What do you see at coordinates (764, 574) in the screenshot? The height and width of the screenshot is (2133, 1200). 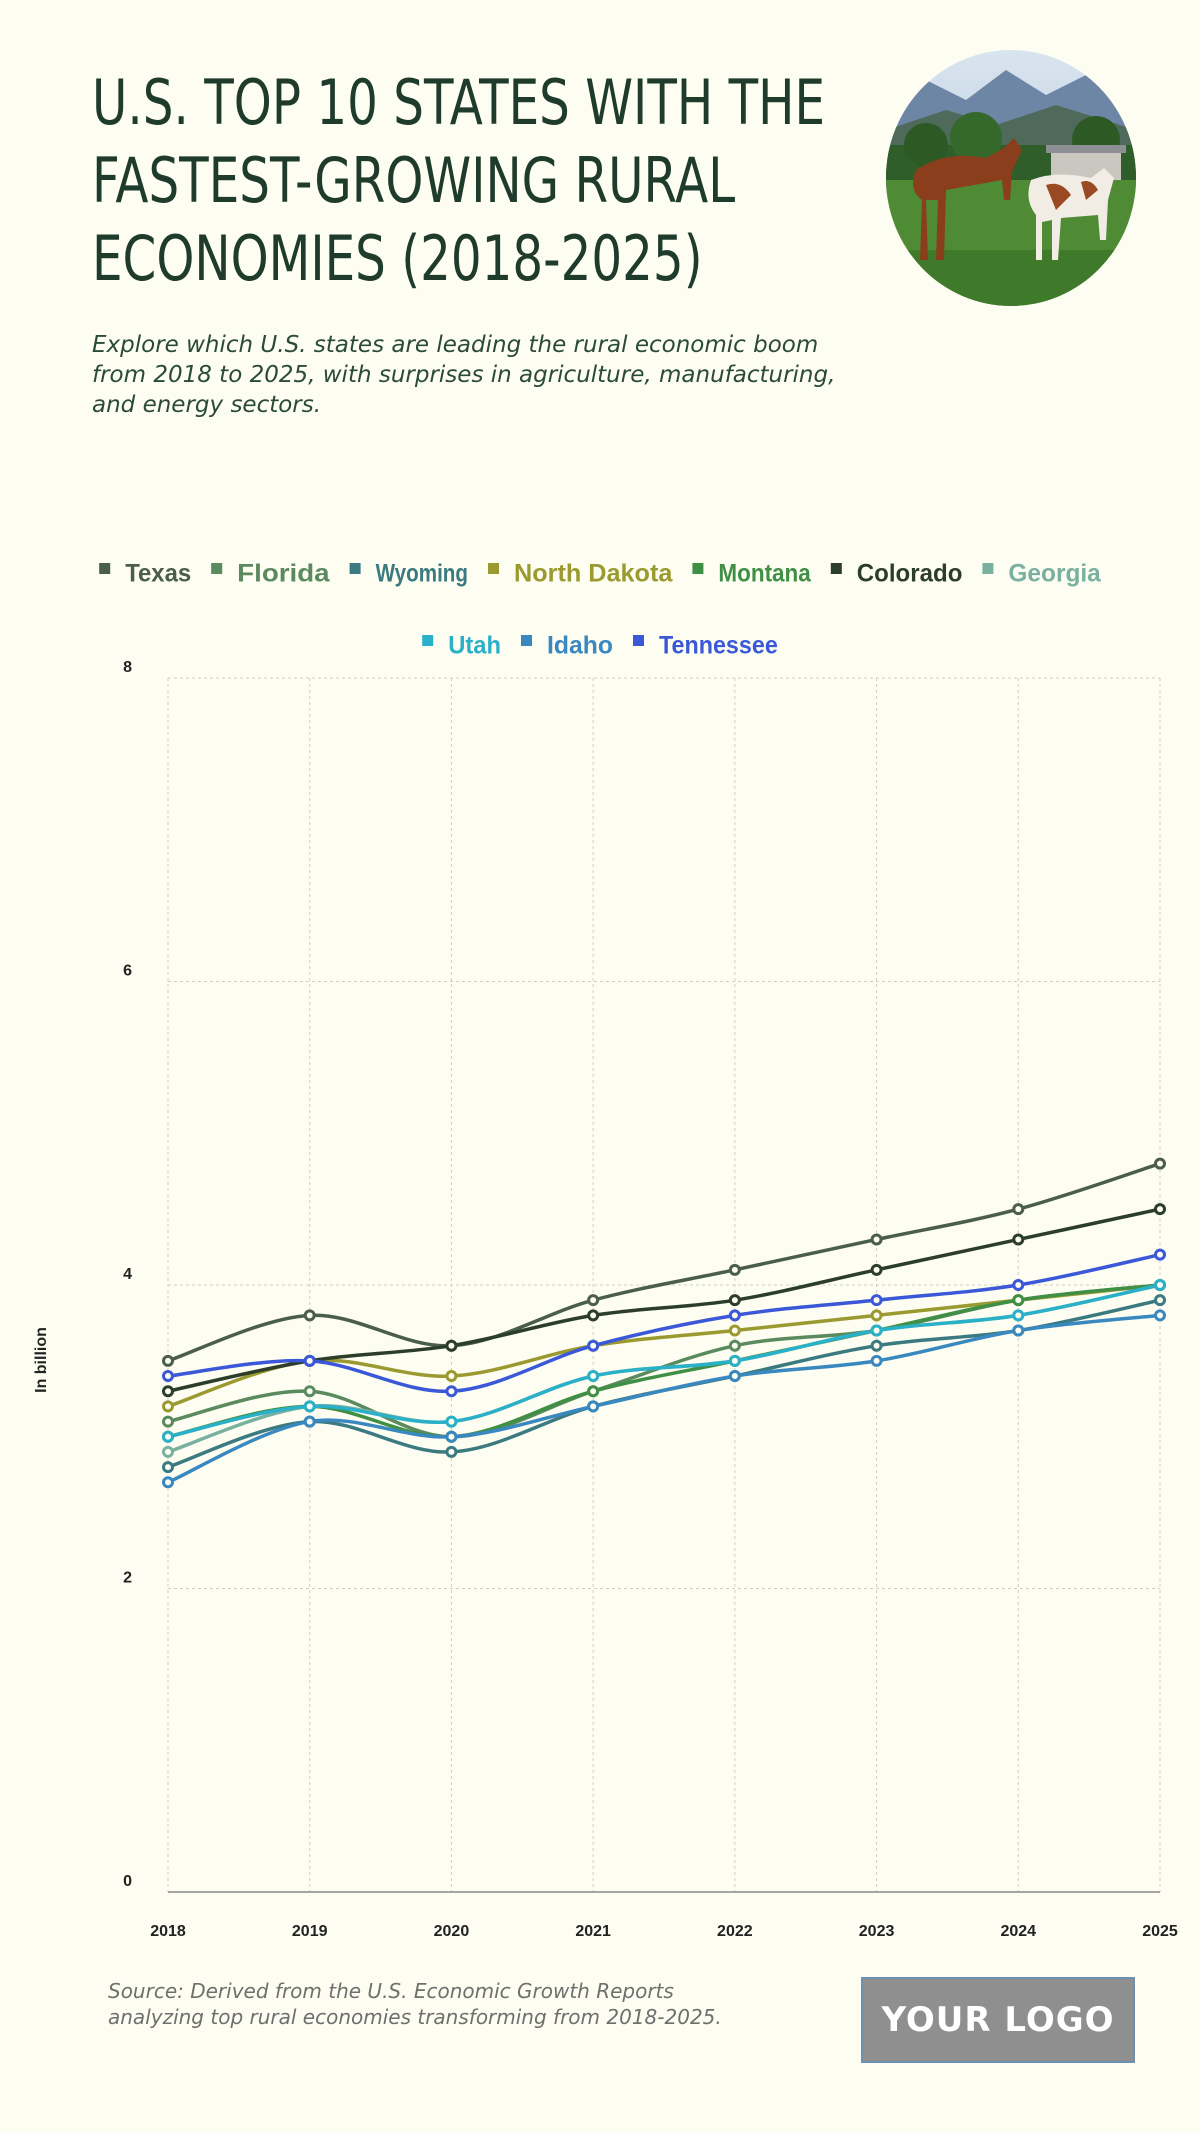 I see `legend-label: Montana` at bounding box center [764, 574].